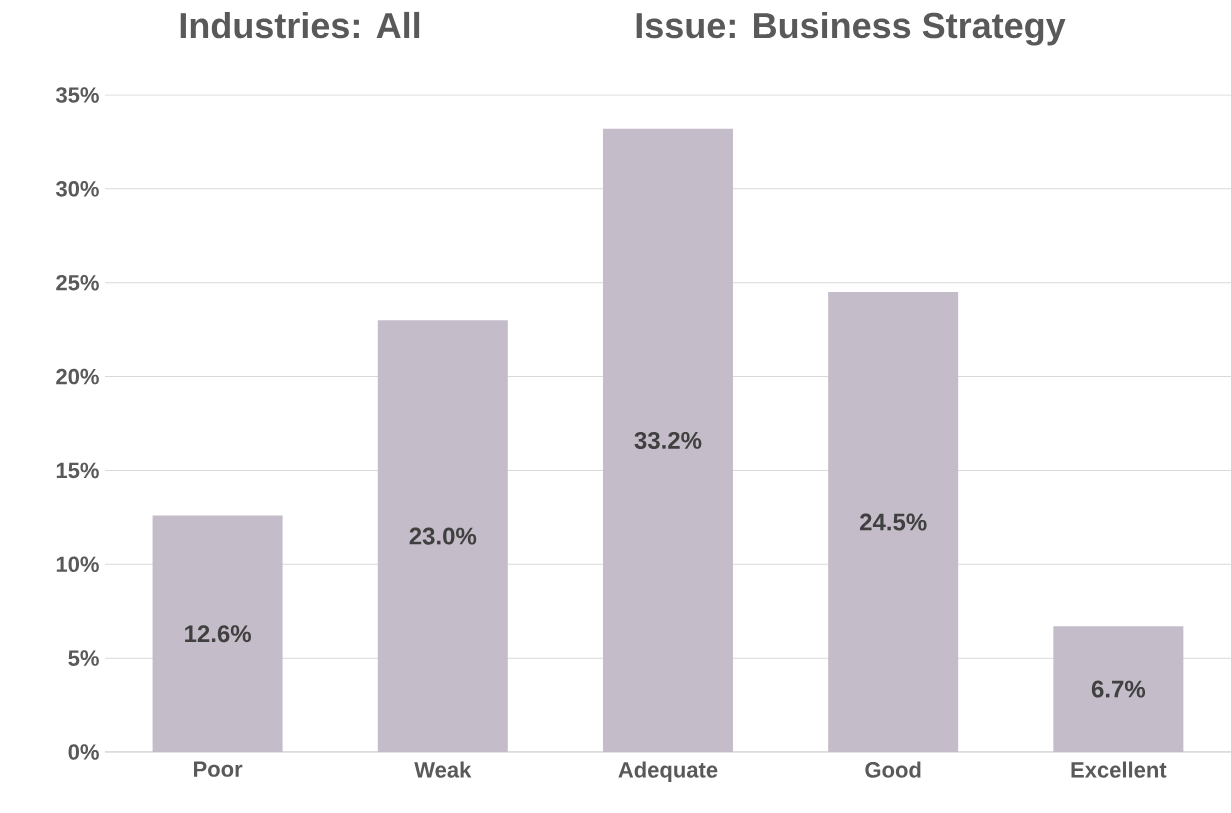 This screenshot has height=813, width=1231. Describe the element at coordinates (77, 282) in the screenshot. I see `y-tick-label: 25%` at that location.